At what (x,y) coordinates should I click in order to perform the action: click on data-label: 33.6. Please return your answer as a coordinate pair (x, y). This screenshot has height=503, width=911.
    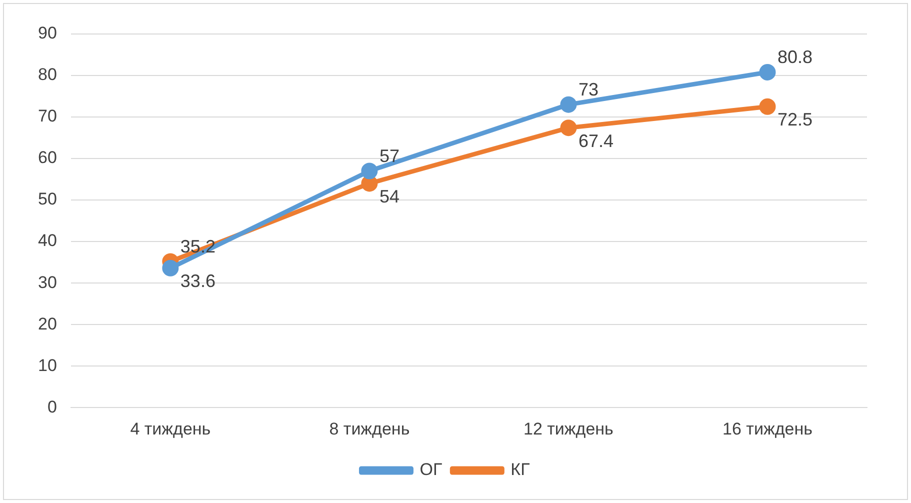
    Looking at the image, I should click on (198, 281).